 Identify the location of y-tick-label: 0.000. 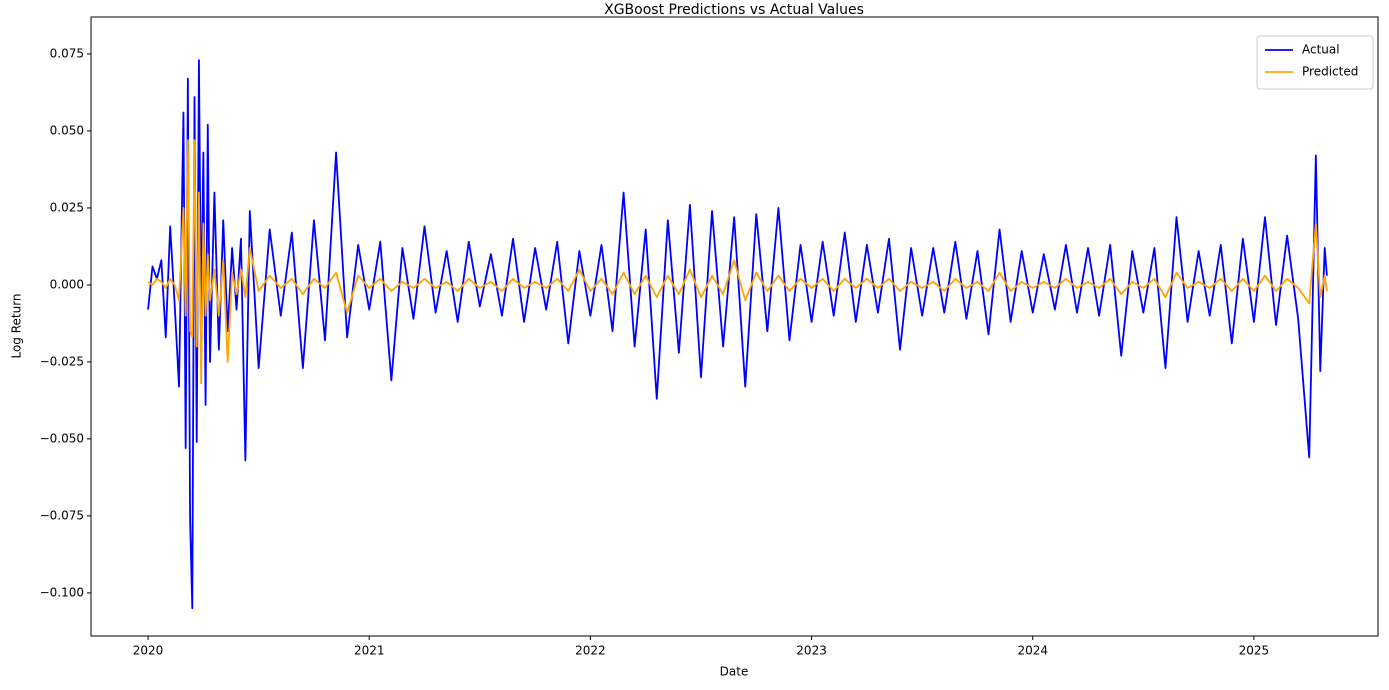
(67, 284).